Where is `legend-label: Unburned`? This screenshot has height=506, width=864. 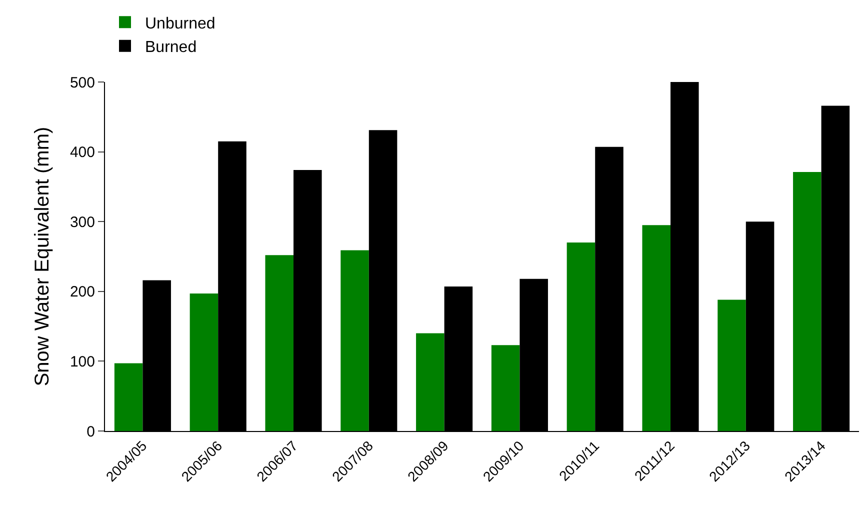
legend-label: Unburned is located at coordinates (180, 23).